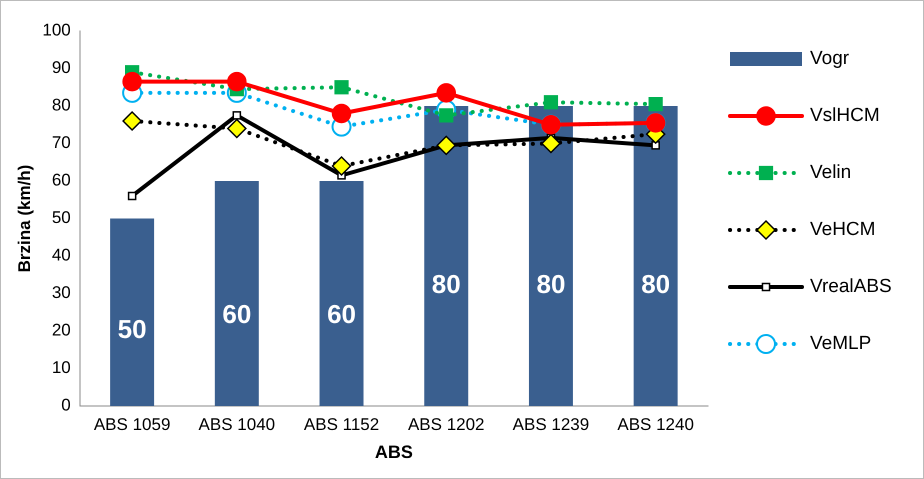 The image size is (924, 479). Describe the element at coordinates (851, 287) in the screenshot. I see `legend-label: VrealABS` at that location.